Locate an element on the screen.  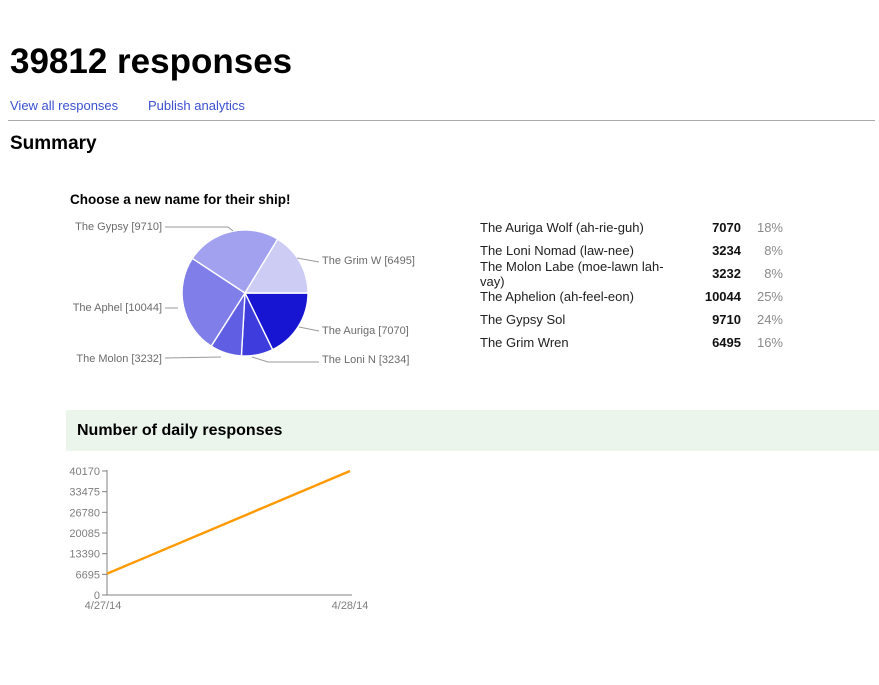
y-tick-label: 26780 is located at coordinates (84, 513).